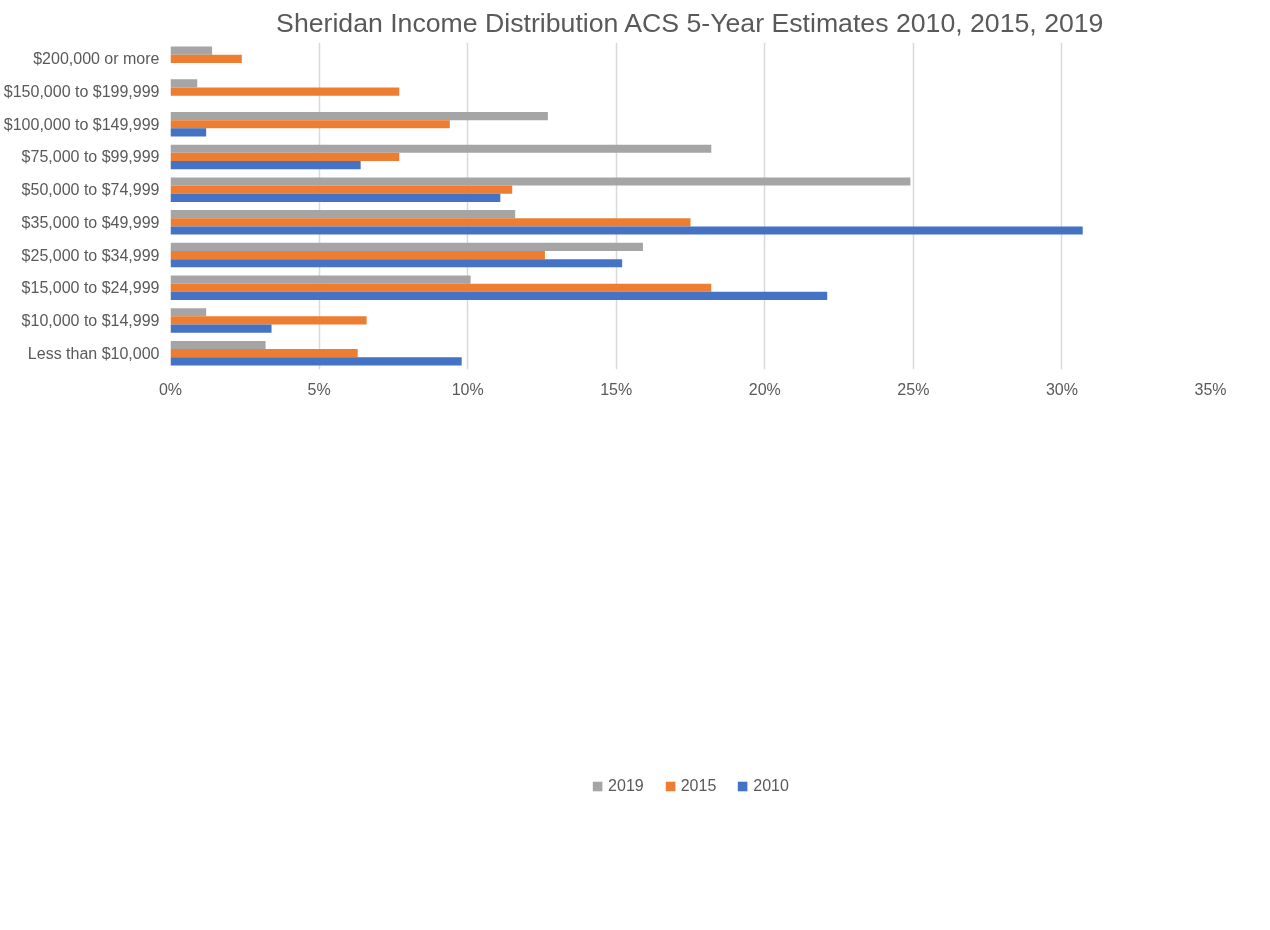 The width and height of the screenshot is (1270, 930). Describe the element at coordinates (690, 22) in the screenshot. I see `chart-title: Sheridan Income Distribution ACS 5-Year Estimates 2010, 2015, 2019` at that location.